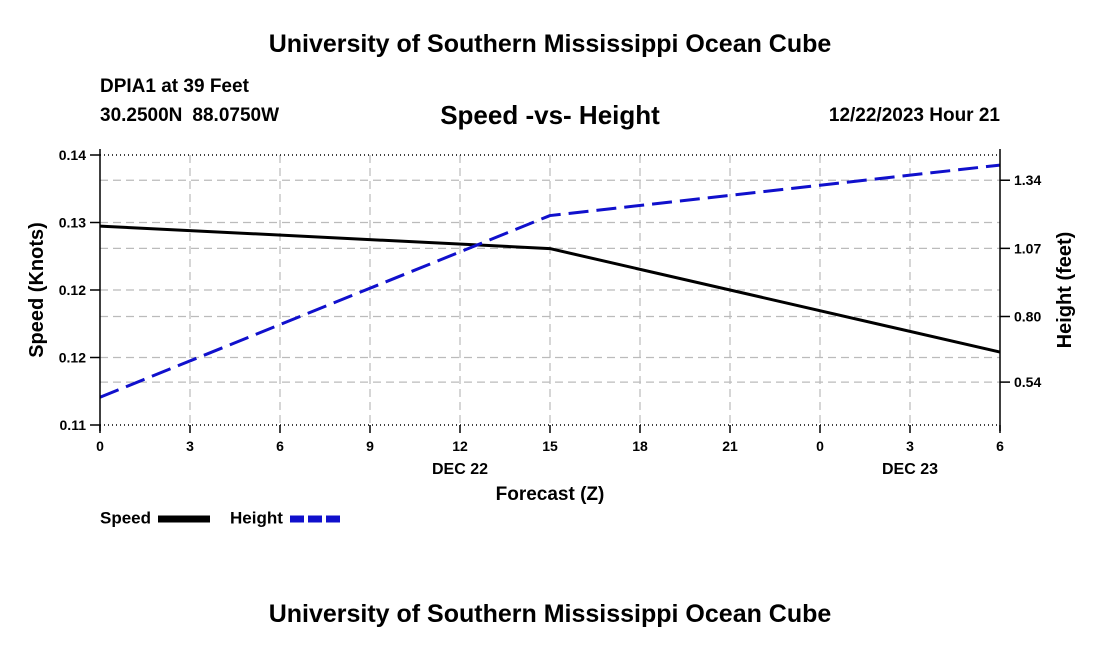  I want to click on legend-speed-swatch, so click(183, 519).